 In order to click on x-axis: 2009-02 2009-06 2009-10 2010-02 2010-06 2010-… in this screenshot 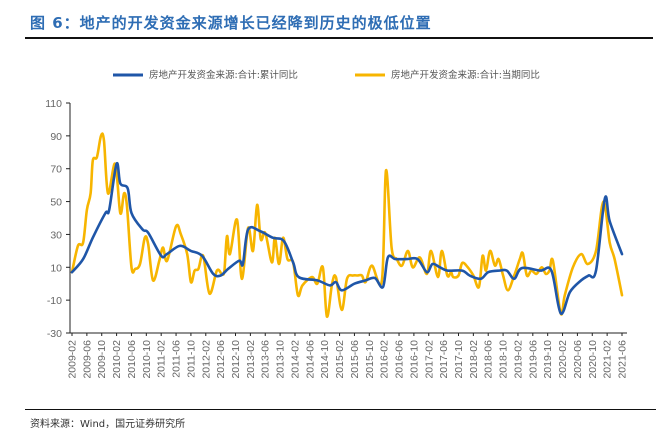, I will do `click(348, 355)`.